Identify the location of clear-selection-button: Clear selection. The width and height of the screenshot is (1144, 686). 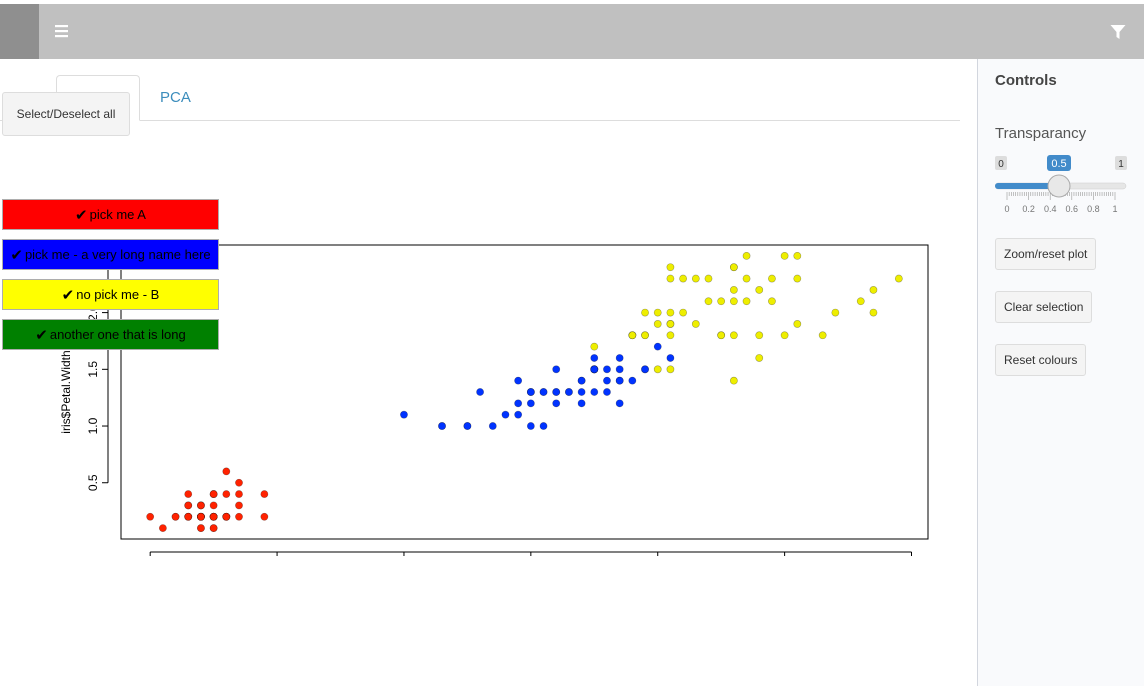
(1044, 307).